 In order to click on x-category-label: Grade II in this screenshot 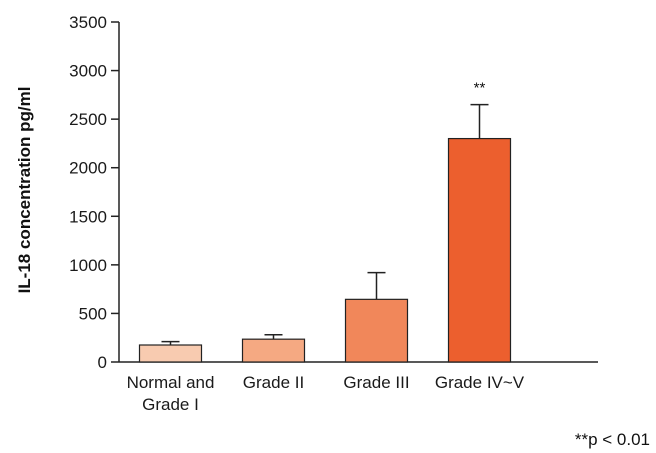, I will do `click(273, 382)`.